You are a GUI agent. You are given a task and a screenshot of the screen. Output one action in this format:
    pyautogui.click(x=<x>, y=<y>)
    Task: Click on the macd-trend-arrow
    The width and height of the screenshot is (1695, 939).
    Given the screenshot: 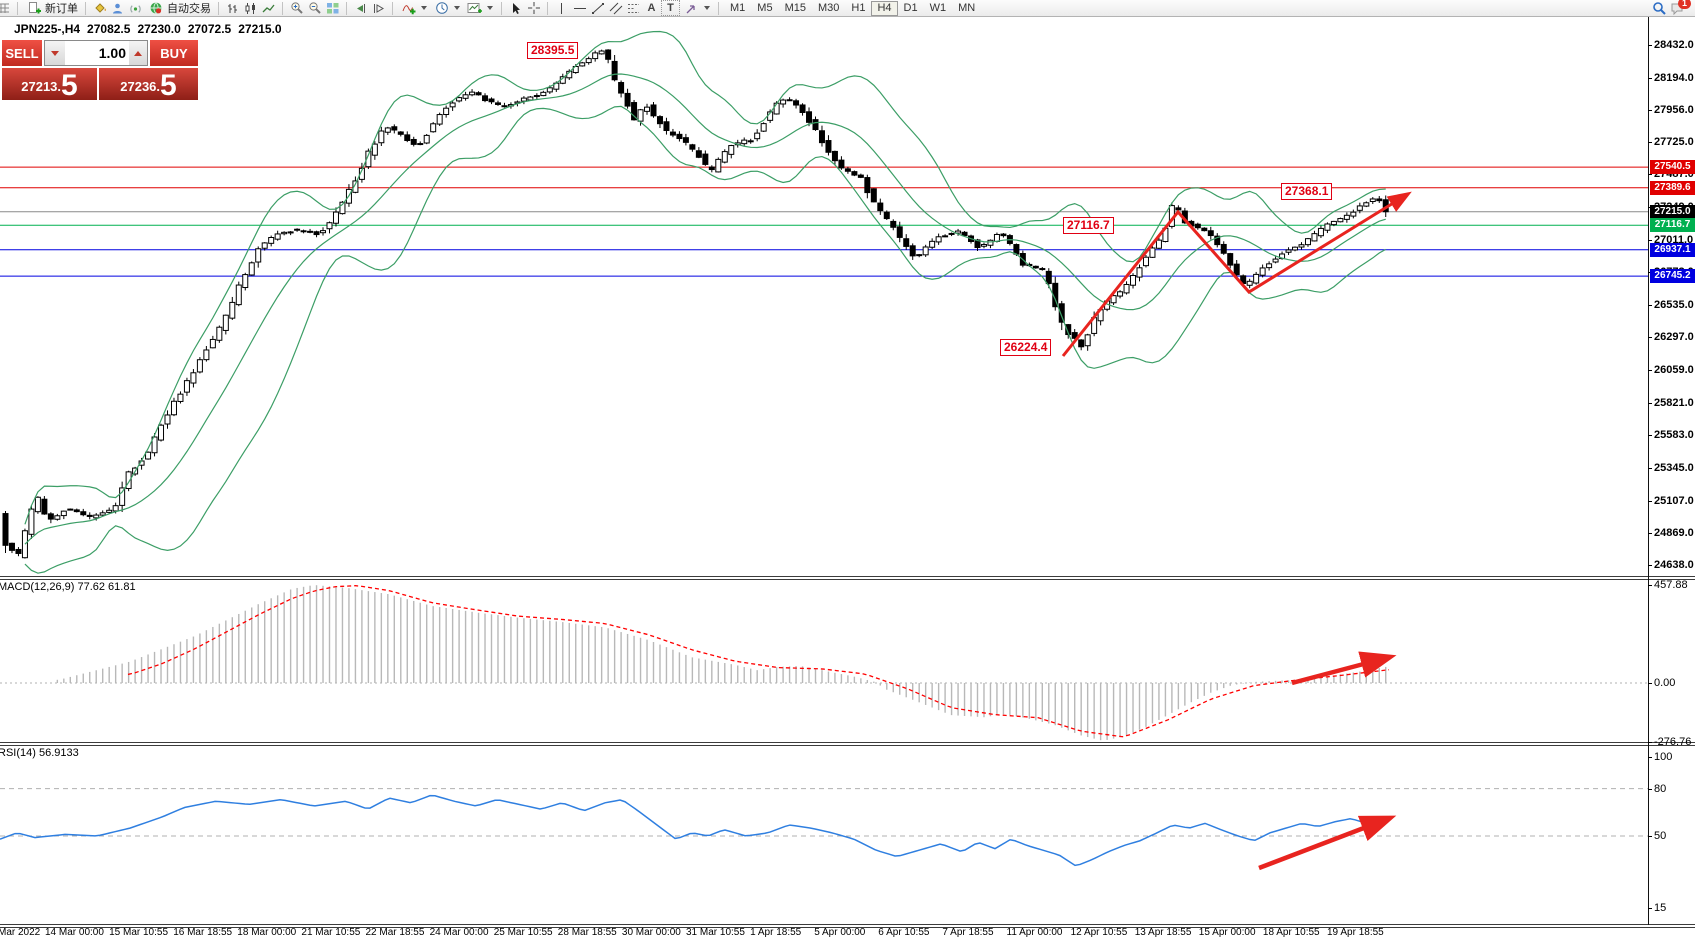 What is the action you would take?
    pyautogui.click(x=1344, y=668)
    